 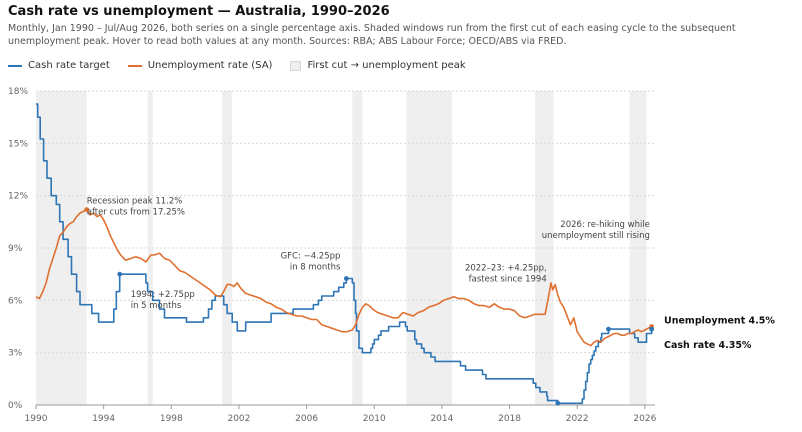 What do you see at coordinates (296, 65) in the screenshot?
I see `window-swatch` at bounding box center [296, 65].